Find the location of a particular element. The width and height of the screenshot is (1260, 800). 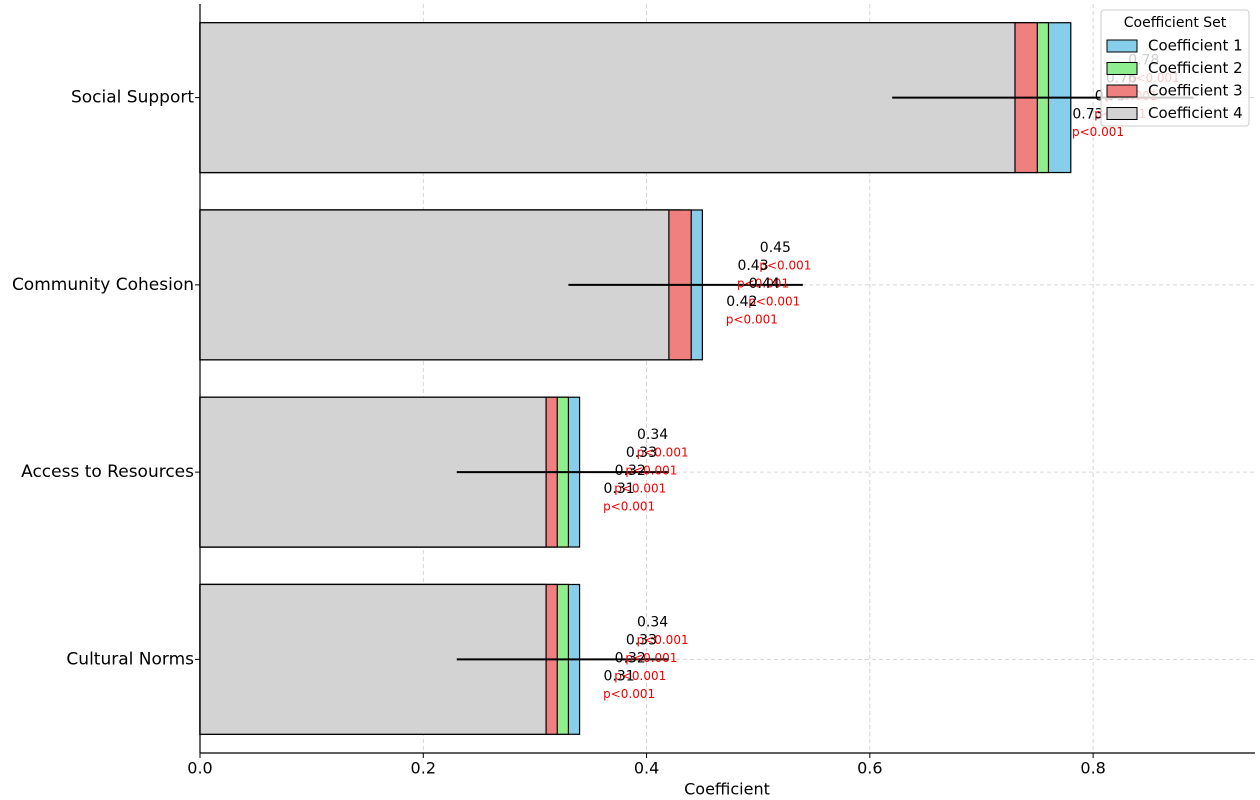

value-label: 0.73 is located at coordinates (1087, 115).